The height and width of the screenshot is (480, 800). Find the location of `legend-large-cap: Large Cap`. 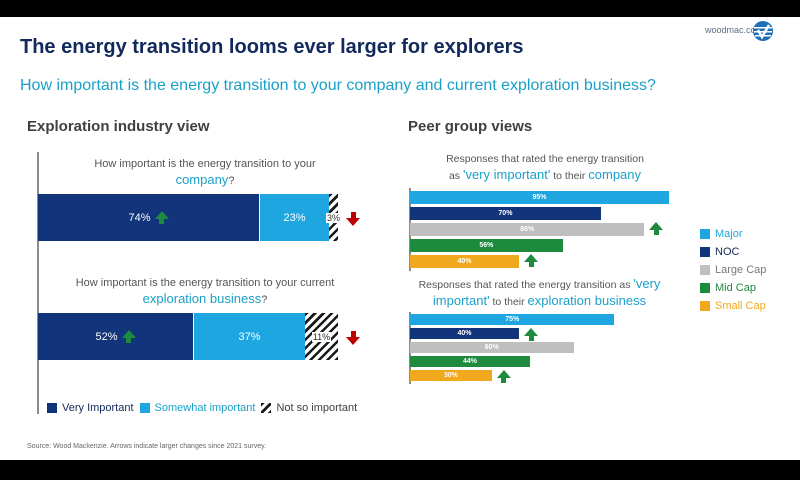

legend-large-cap: Large Cap is located at coordinates (733, 270).